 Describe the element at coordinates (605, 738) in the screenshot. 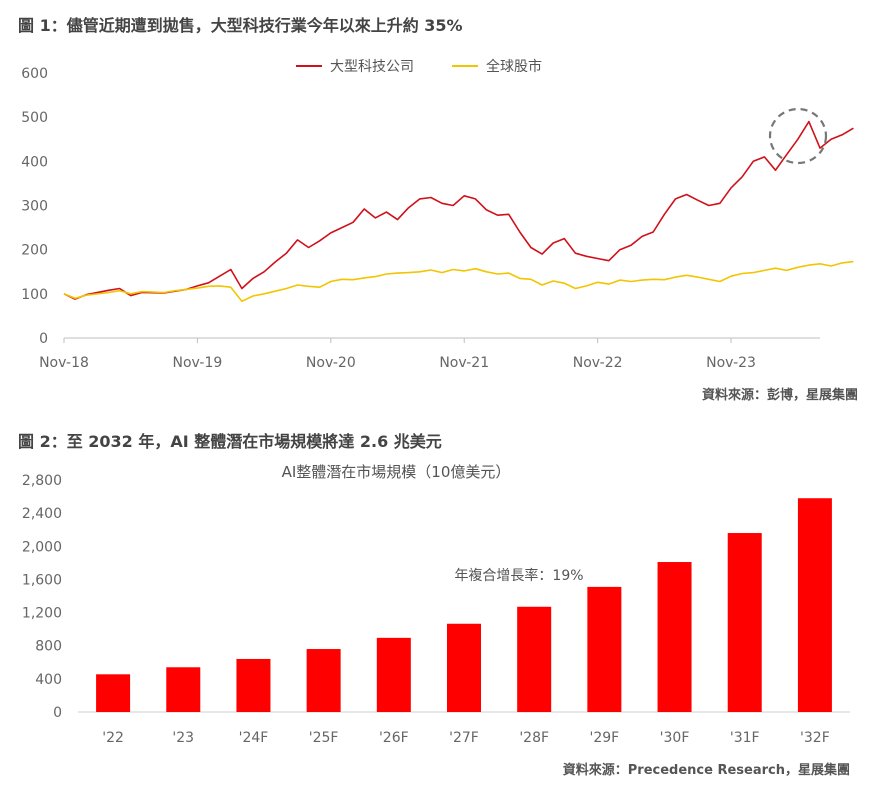

I see `x-tick-label: '29F` at that location.